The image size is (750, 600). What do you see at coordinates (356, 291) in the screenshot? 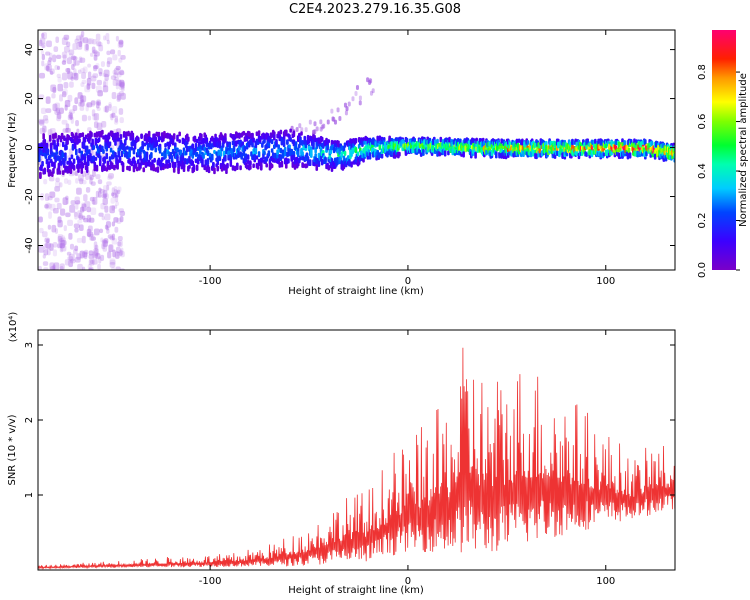
I see `spectrogram-x-axis-label: Height of straight line (km)` at bounding box center [356, 291].